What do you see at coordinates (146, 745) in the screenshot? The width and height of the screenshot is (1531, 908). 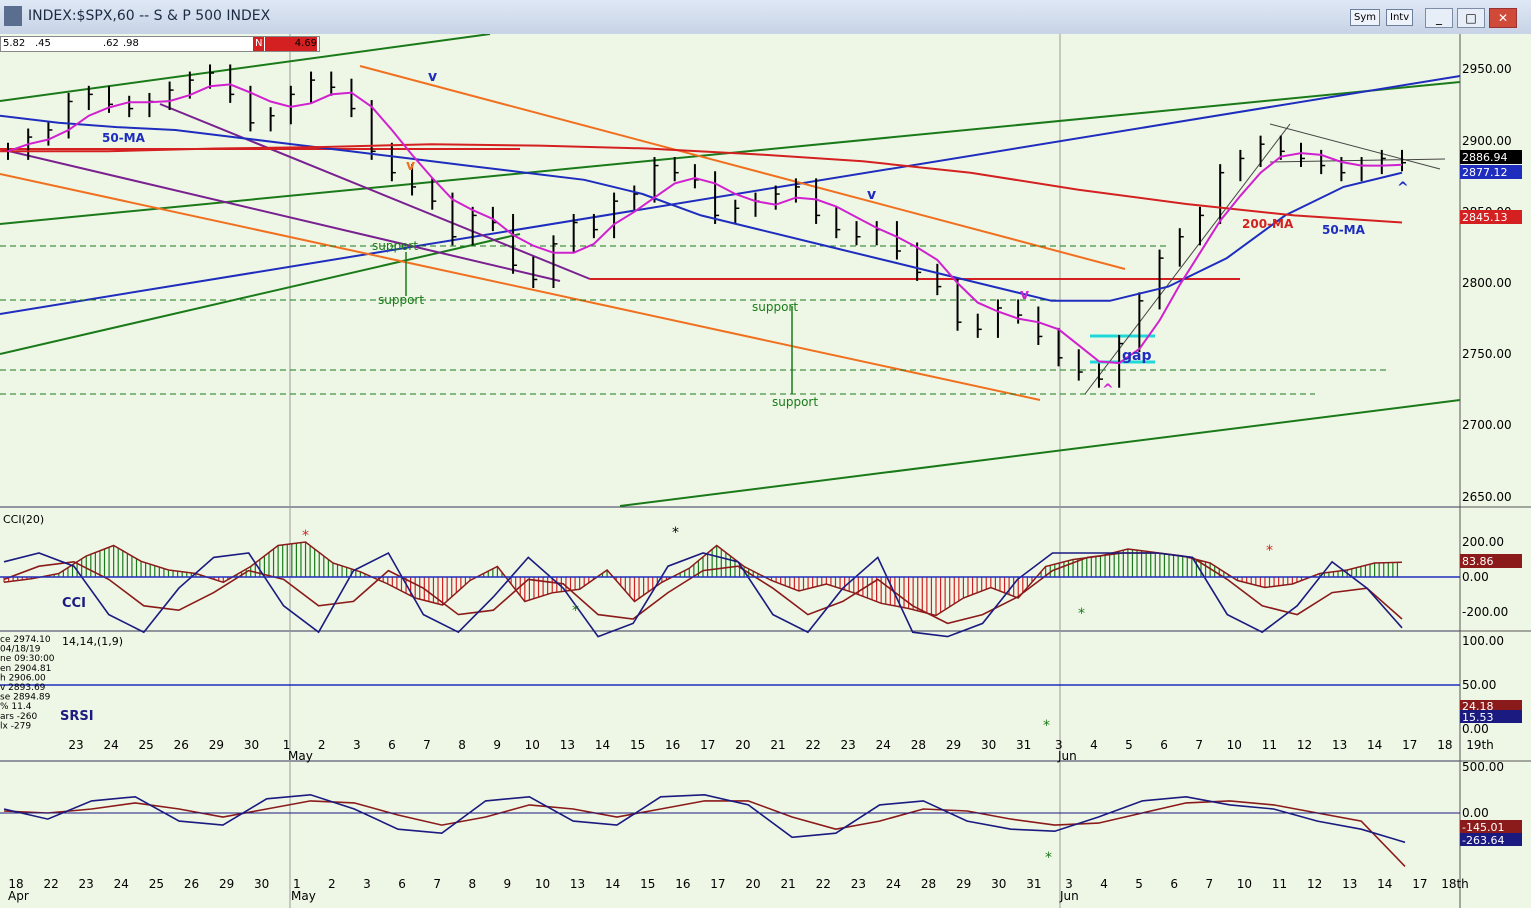 I see `x-tick-top: 25` at bounding box center [146, 745].